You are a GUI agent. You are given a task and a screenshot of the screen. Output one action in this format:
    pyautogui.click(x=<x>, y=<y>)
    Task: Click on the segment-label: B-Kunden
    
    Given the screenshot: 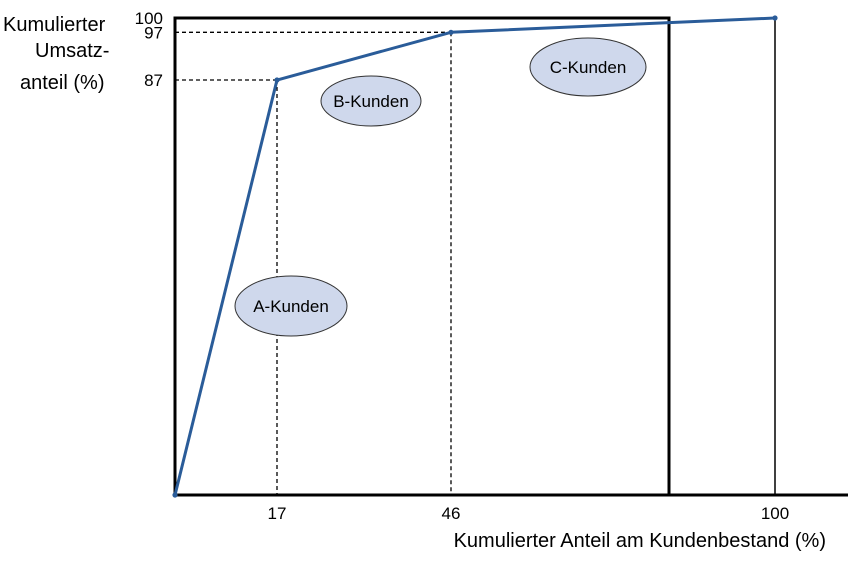 What is the action you would take?
    pyautogui.click(x=371, y=101)
    